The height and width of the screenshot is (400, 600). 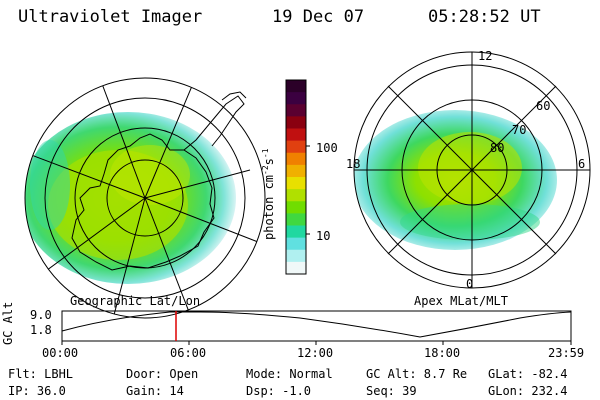 What do you see at coordinates (543, 106) in the screenshot?
I see `mlat-label-60: 60` at bounding box center [543, 106].